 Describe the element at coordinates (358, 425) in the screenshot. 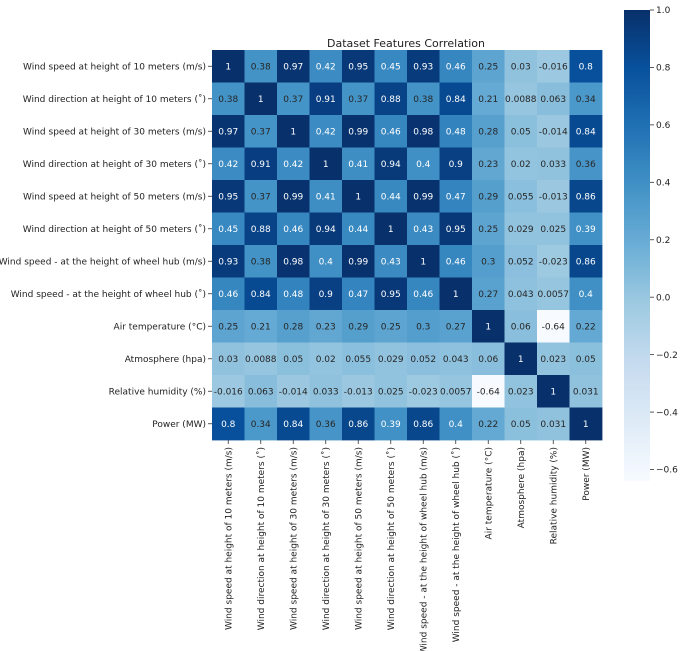

I see `cell-value-label: 0.86` at that location.